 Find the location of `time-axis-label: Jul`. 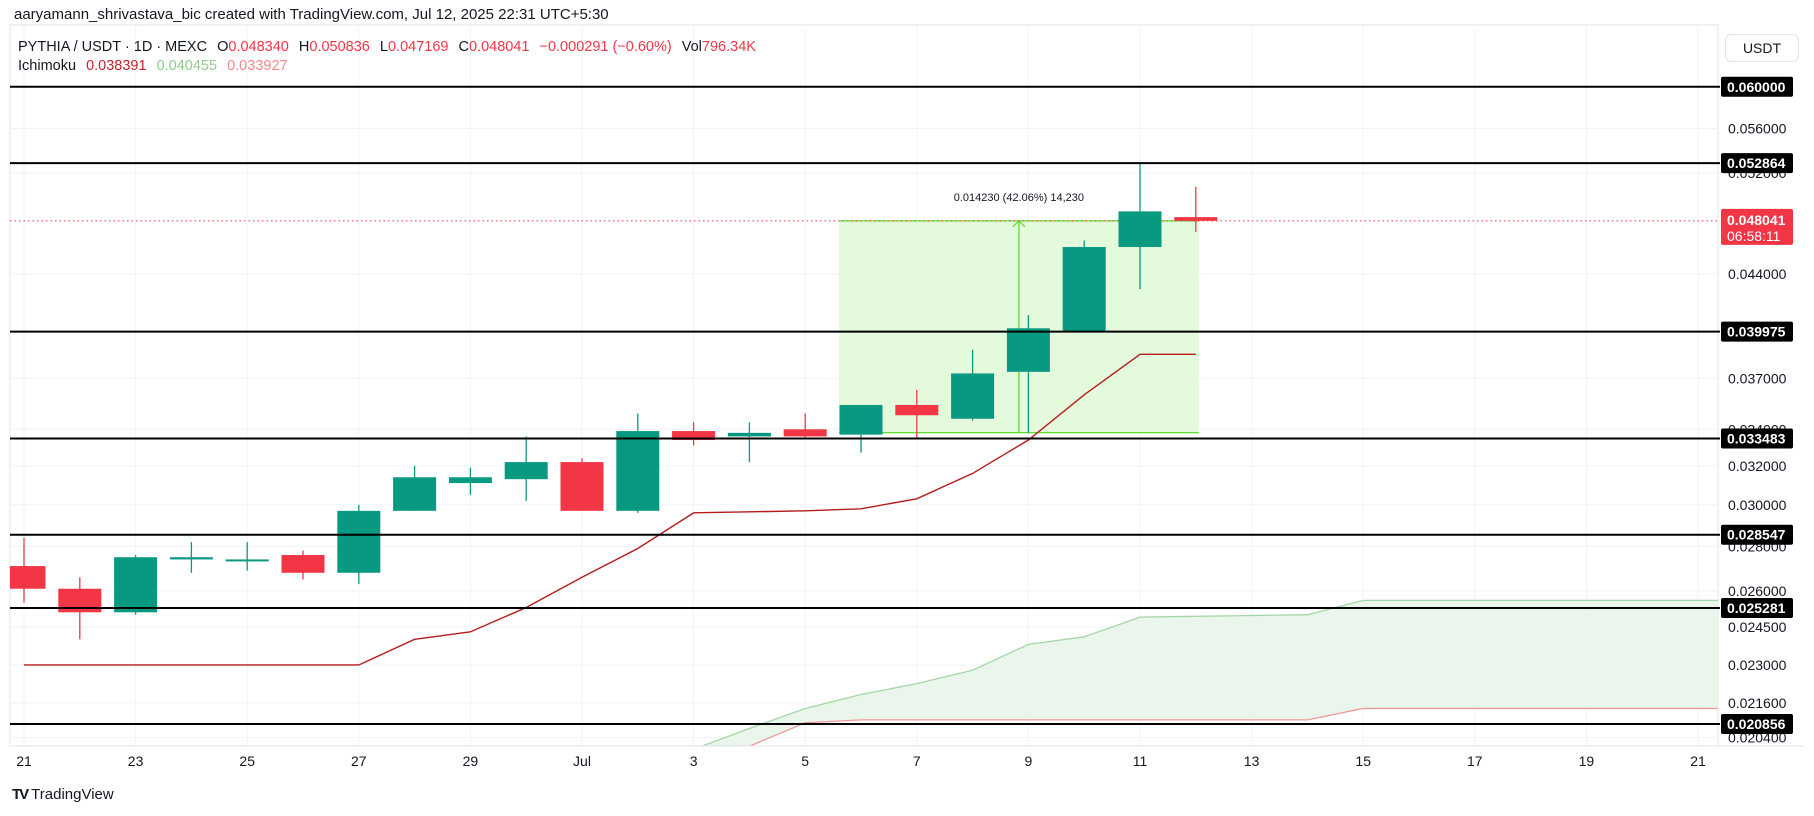

time-axis-label: Jul is located at coordinates (582, 761).